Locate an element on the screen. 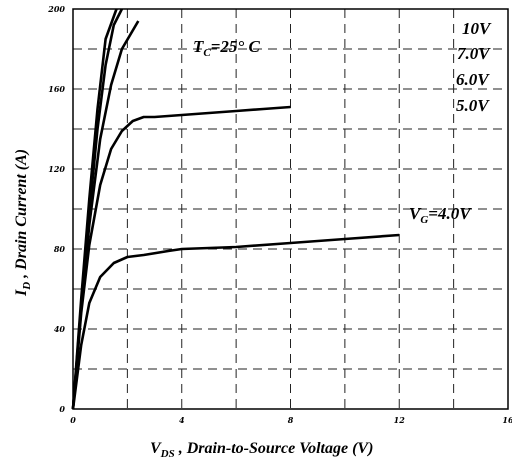  y-tick-labels: 0 40 80 120 160 200 is located at coordinates (56, 209).